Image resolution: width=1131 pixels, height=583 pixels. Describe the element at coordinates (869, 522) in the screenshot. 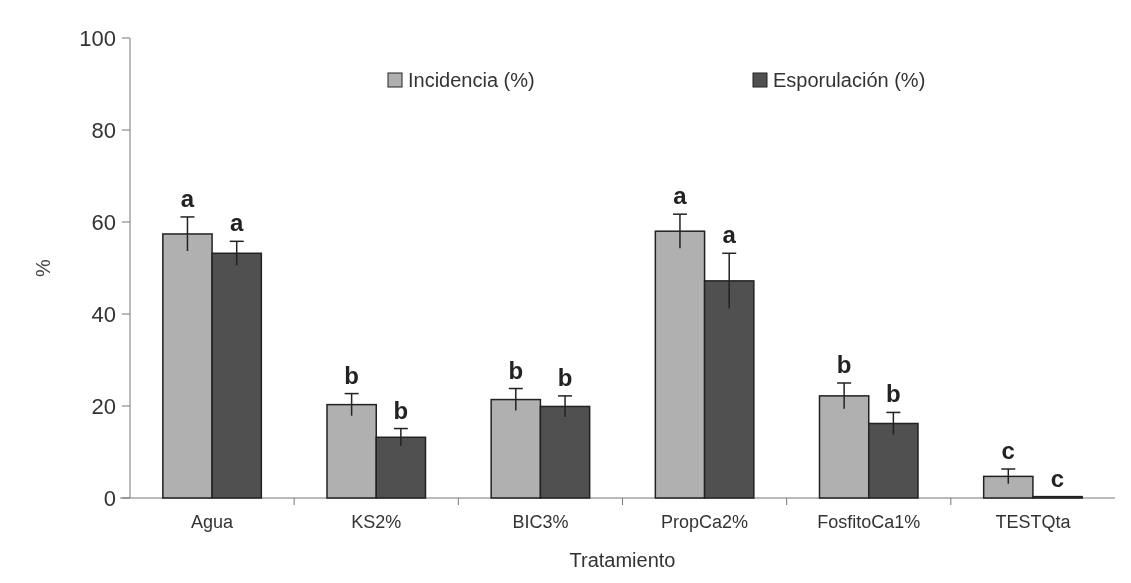

I see `x-tick-label: FosfitoCa1%` at that location.